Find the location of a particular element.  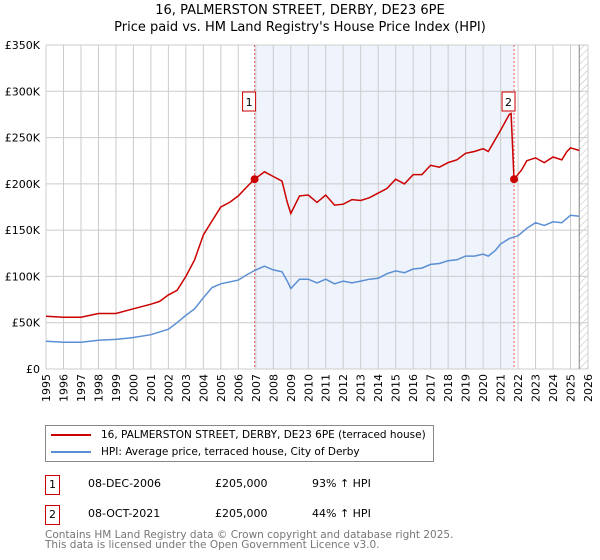

x-tick-label: 2015 is located at coordinates (396, 388).